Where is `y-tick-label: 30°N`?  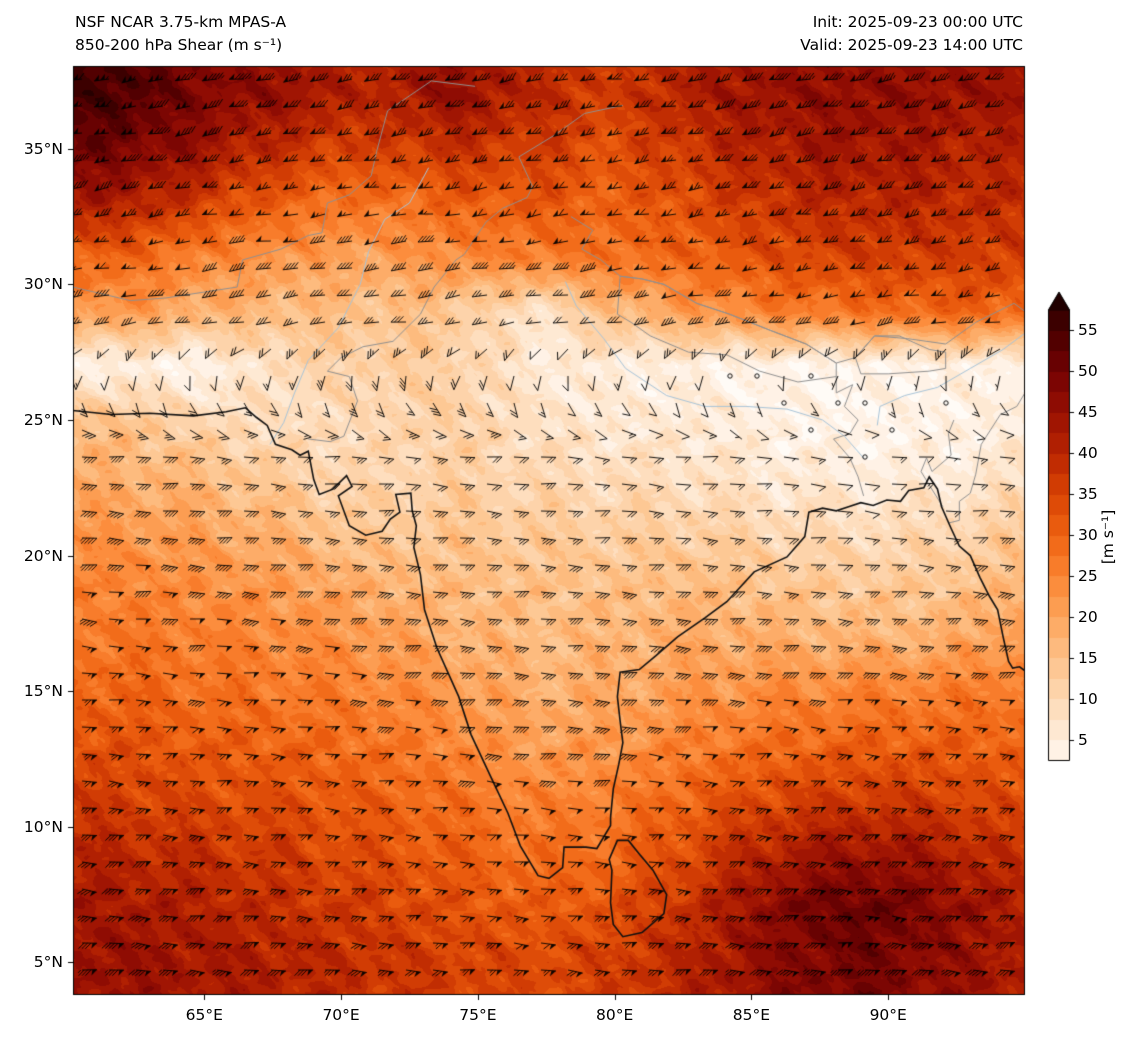 y-tick-label: 30°N is located at coordinates (43, 284).